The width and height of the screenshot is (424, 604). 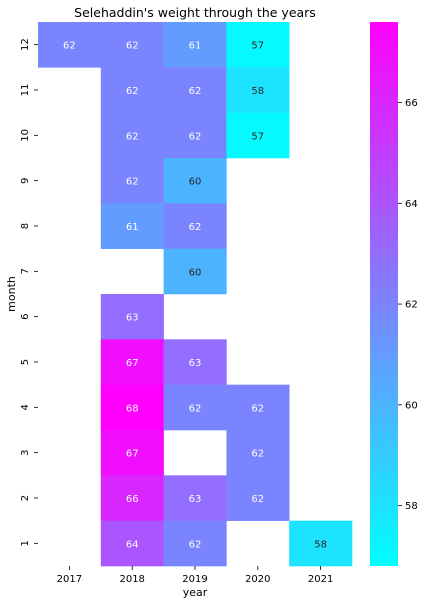 I want to click on cell-value-label: 66, so click(x=132, y=499).